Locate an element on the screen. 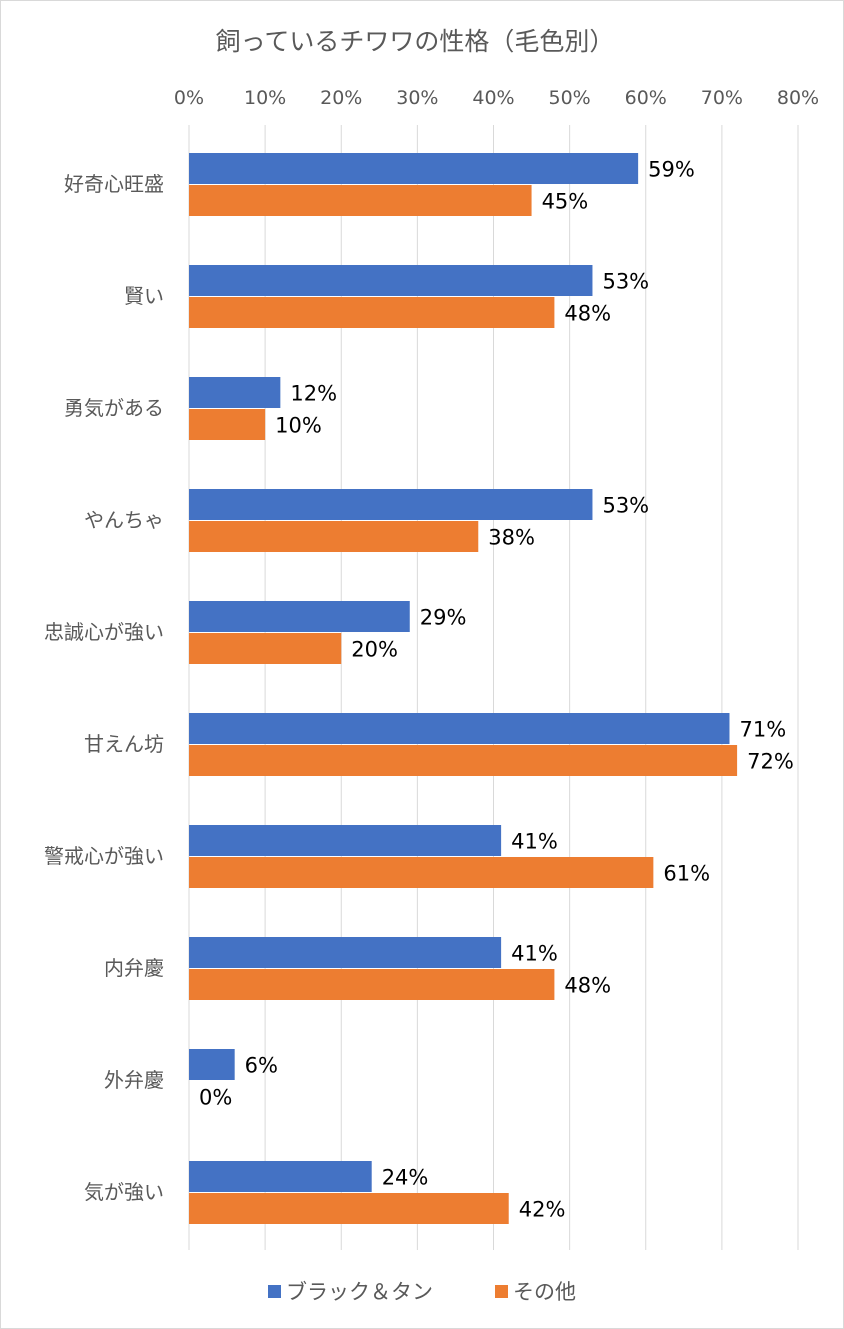 Image resolution: width=844 pixels, height=1329 pixels. category-label: 気が強い is located at coordinates (124, 1192).